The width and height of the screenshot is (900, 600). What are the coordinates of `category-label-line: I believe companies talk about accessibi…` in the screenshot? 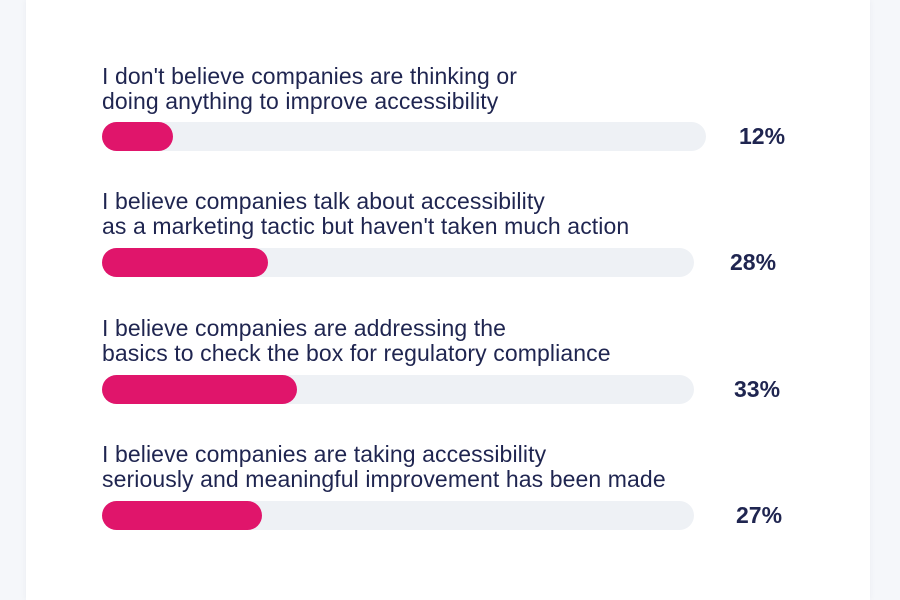 It's located at (323, 201).